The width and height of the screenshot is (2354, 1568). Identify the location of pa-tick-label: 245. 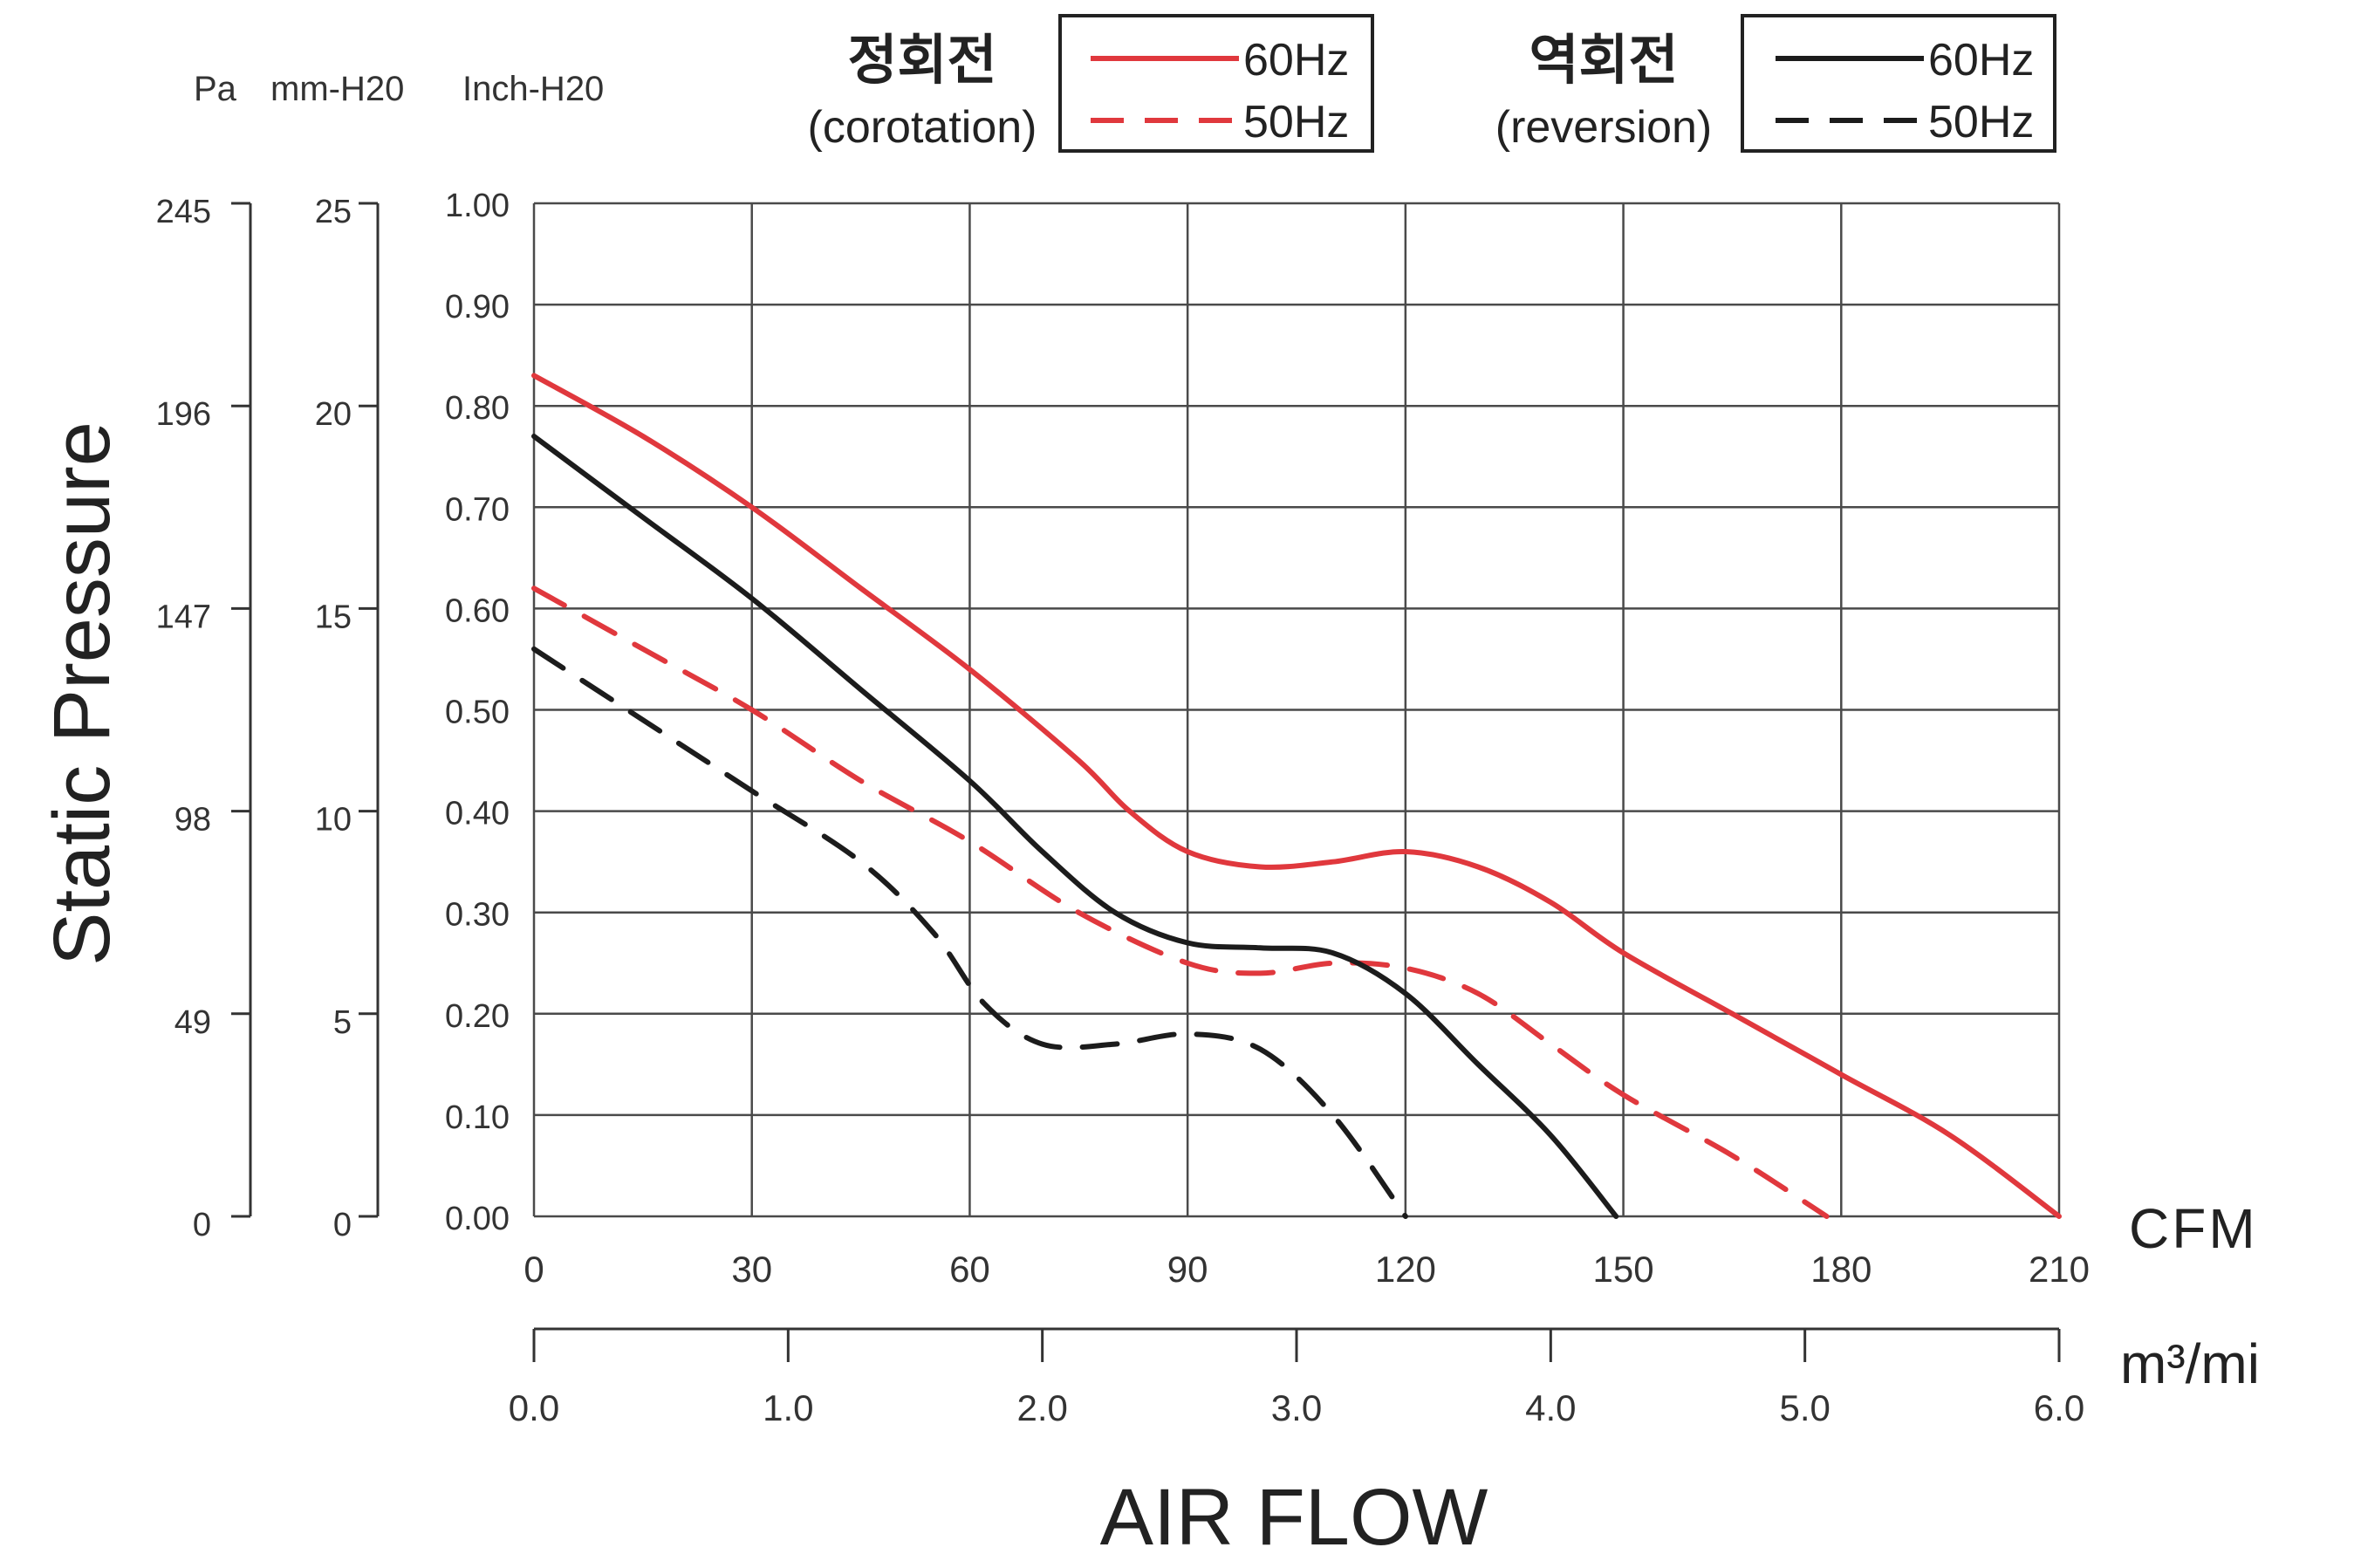
(183, 212).